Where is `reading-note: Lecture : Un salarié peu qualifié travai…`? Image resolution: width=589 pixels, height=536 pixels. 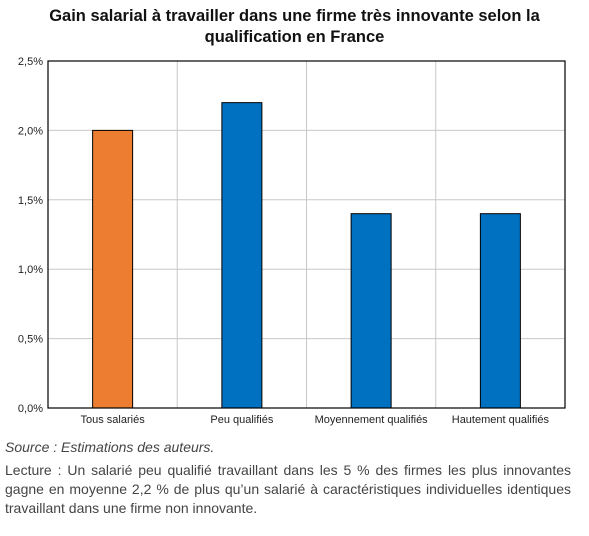
reading-note: Lecture : Un salarié peu qualifié travai… is located at coordinates (288, 489).